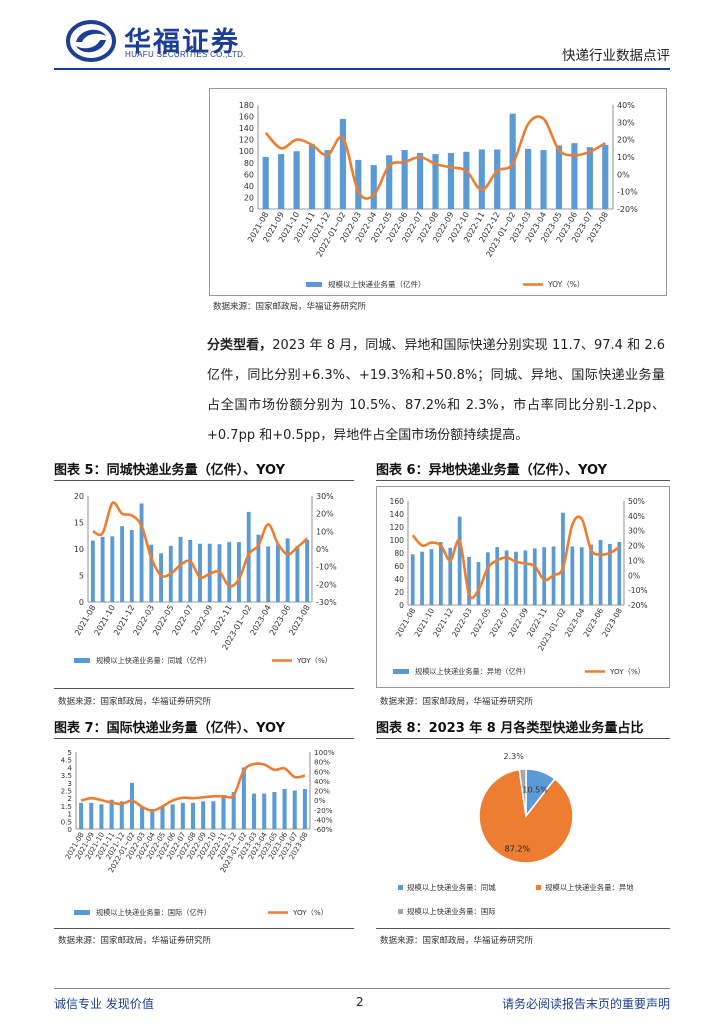 The height and width of the screenshot is (1024, 724). What do you see at coordinates (360, 1002) in the screenshot?
I see `page-number: 2` at bounding box center [360, 1002].